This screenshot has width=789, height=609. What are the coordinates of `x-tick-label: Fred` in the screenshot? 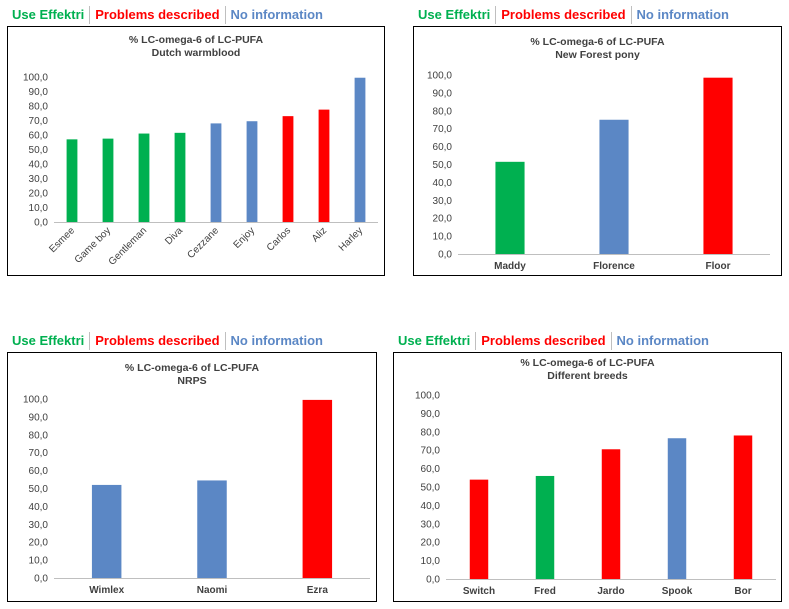 It's located at (545, 591).